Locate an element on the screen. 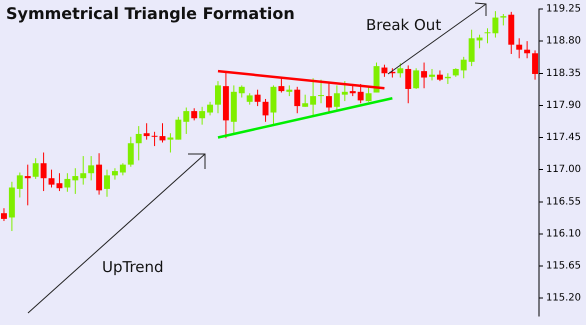 The image size is (586, 325). y-tick-label: 115.20 is located at coordinates (564, 298).